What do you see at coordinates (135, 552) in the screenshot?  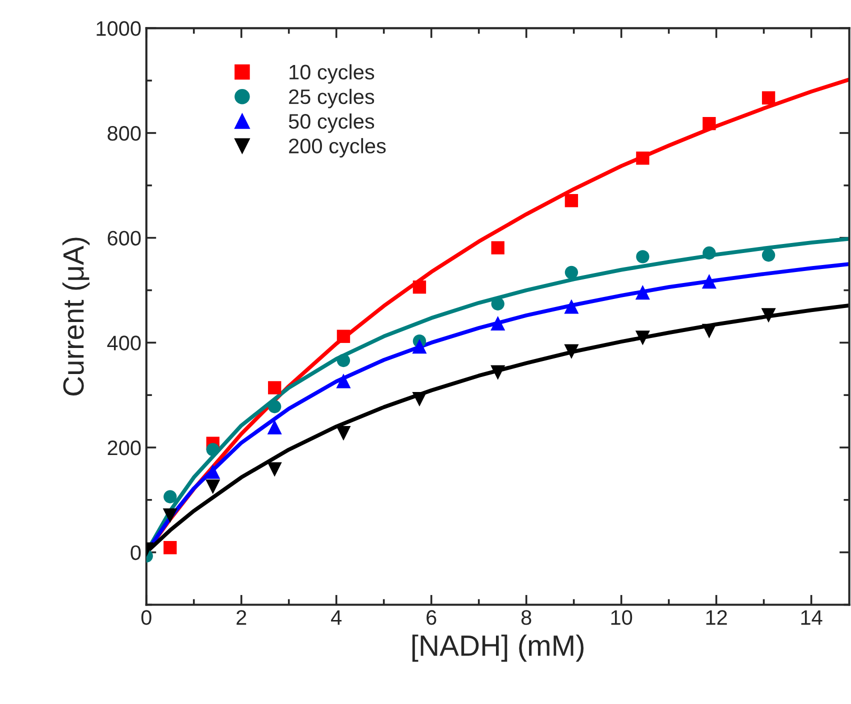 I see `y-tick-label: 0` at bounding box center [135, 552].